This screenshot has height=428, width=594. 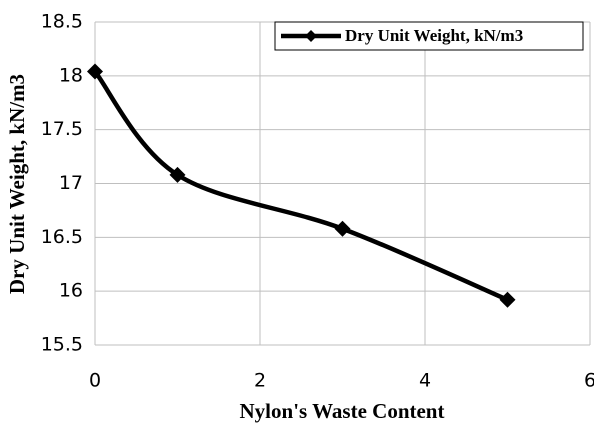 What do you see at coordinates (62, 22) in the screenshot?
I see `y-tick-label: 18.5` at bounding box center [62, 22].